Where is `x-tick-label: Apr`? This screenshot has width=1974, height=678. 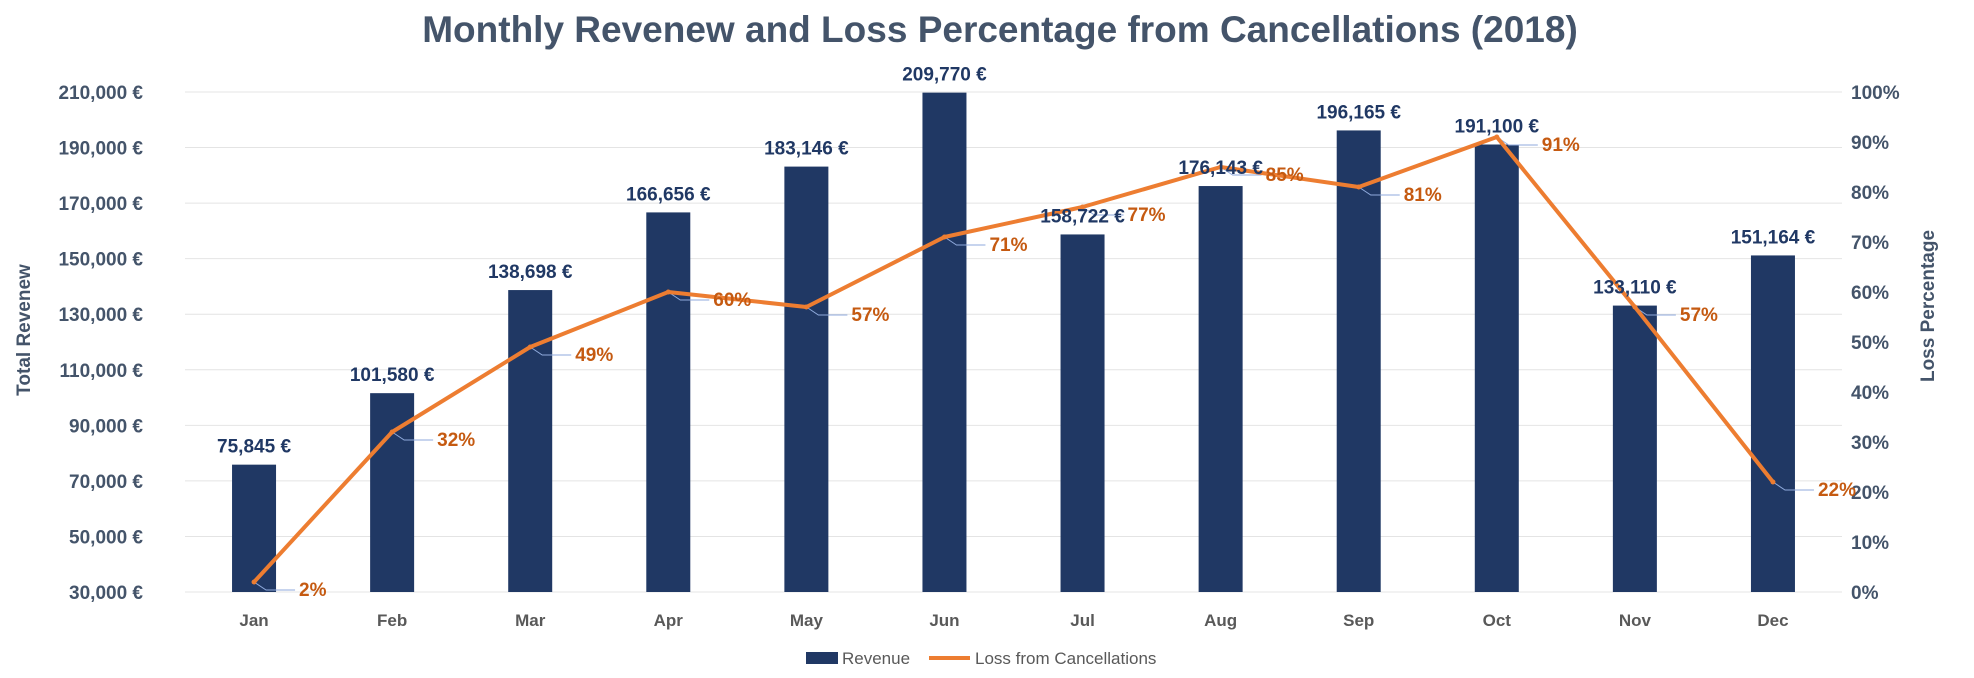
x-tick-label: Apr is located at coordinates (669, 620).